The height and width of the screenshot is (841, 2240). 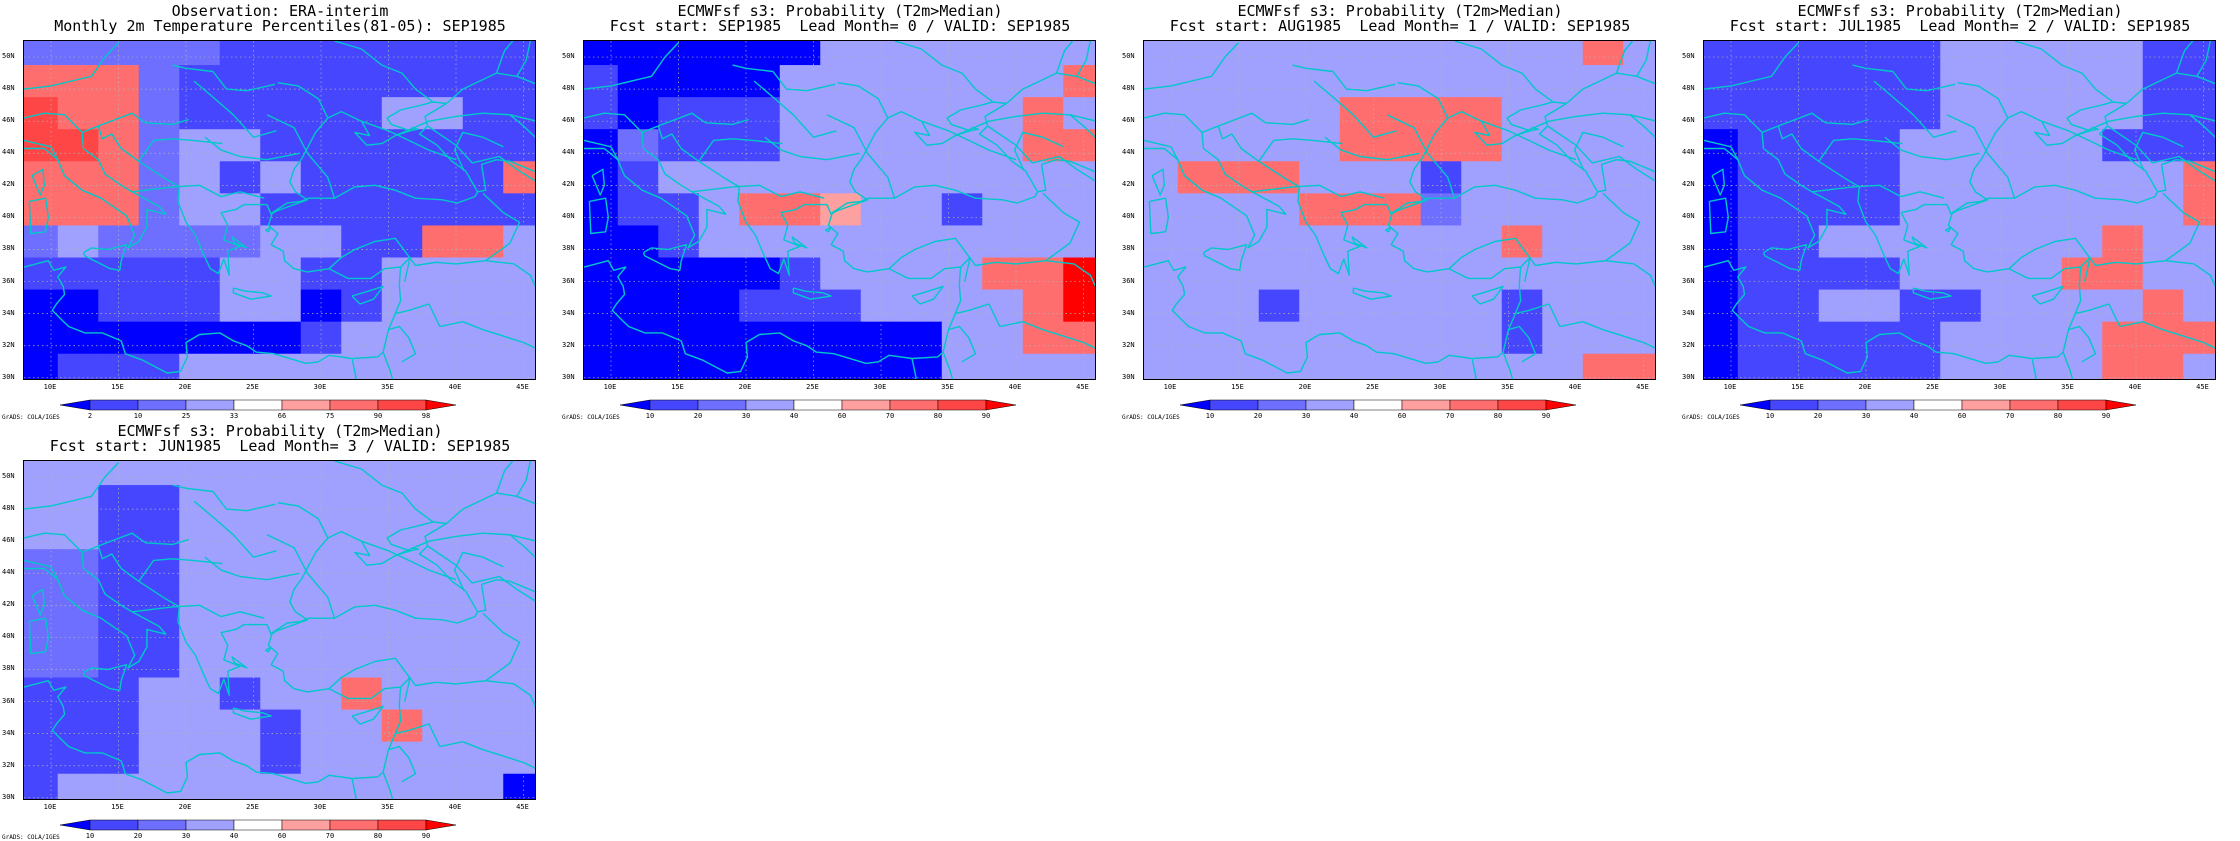 What do you see at coordinates (1128, 280) in the screenshot?
I see `lat-tick-label: 36N` at bounding box center [1128, 280].